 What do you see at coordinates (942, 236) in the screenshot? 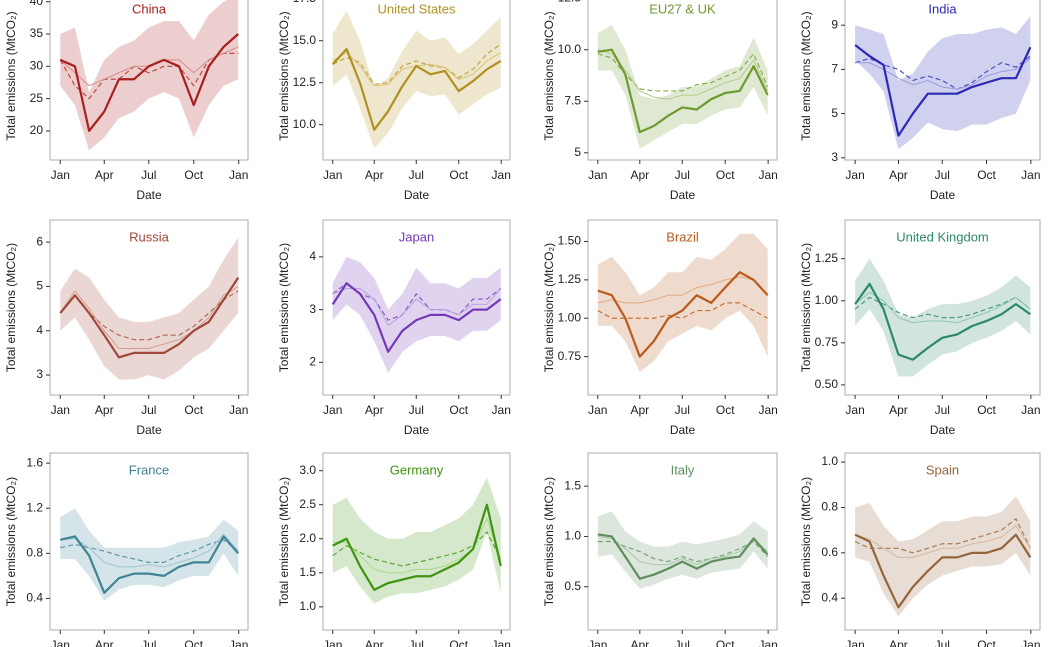
I see `panel-title: United Kingdom` at bounding box center [942, 236].